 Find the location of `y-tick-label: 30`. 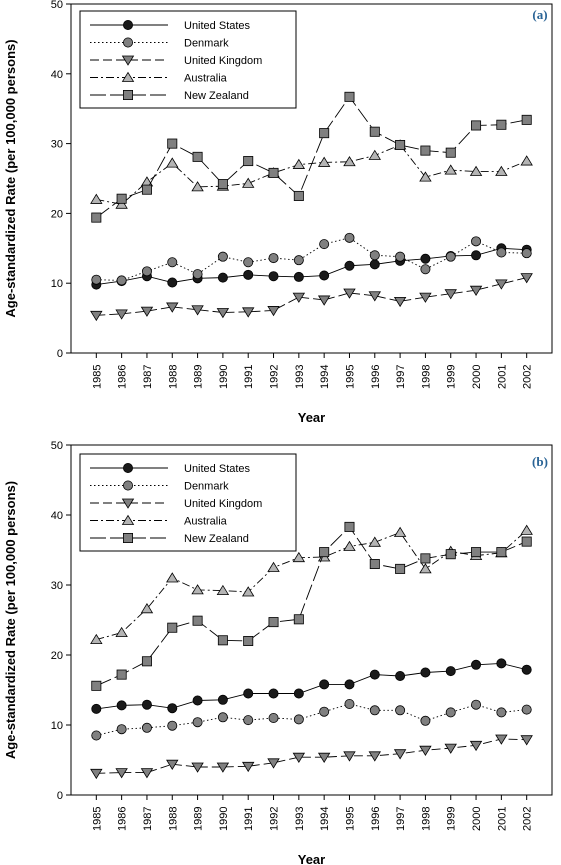

y-tick-label: 30 is located at coordinates (57, 586).